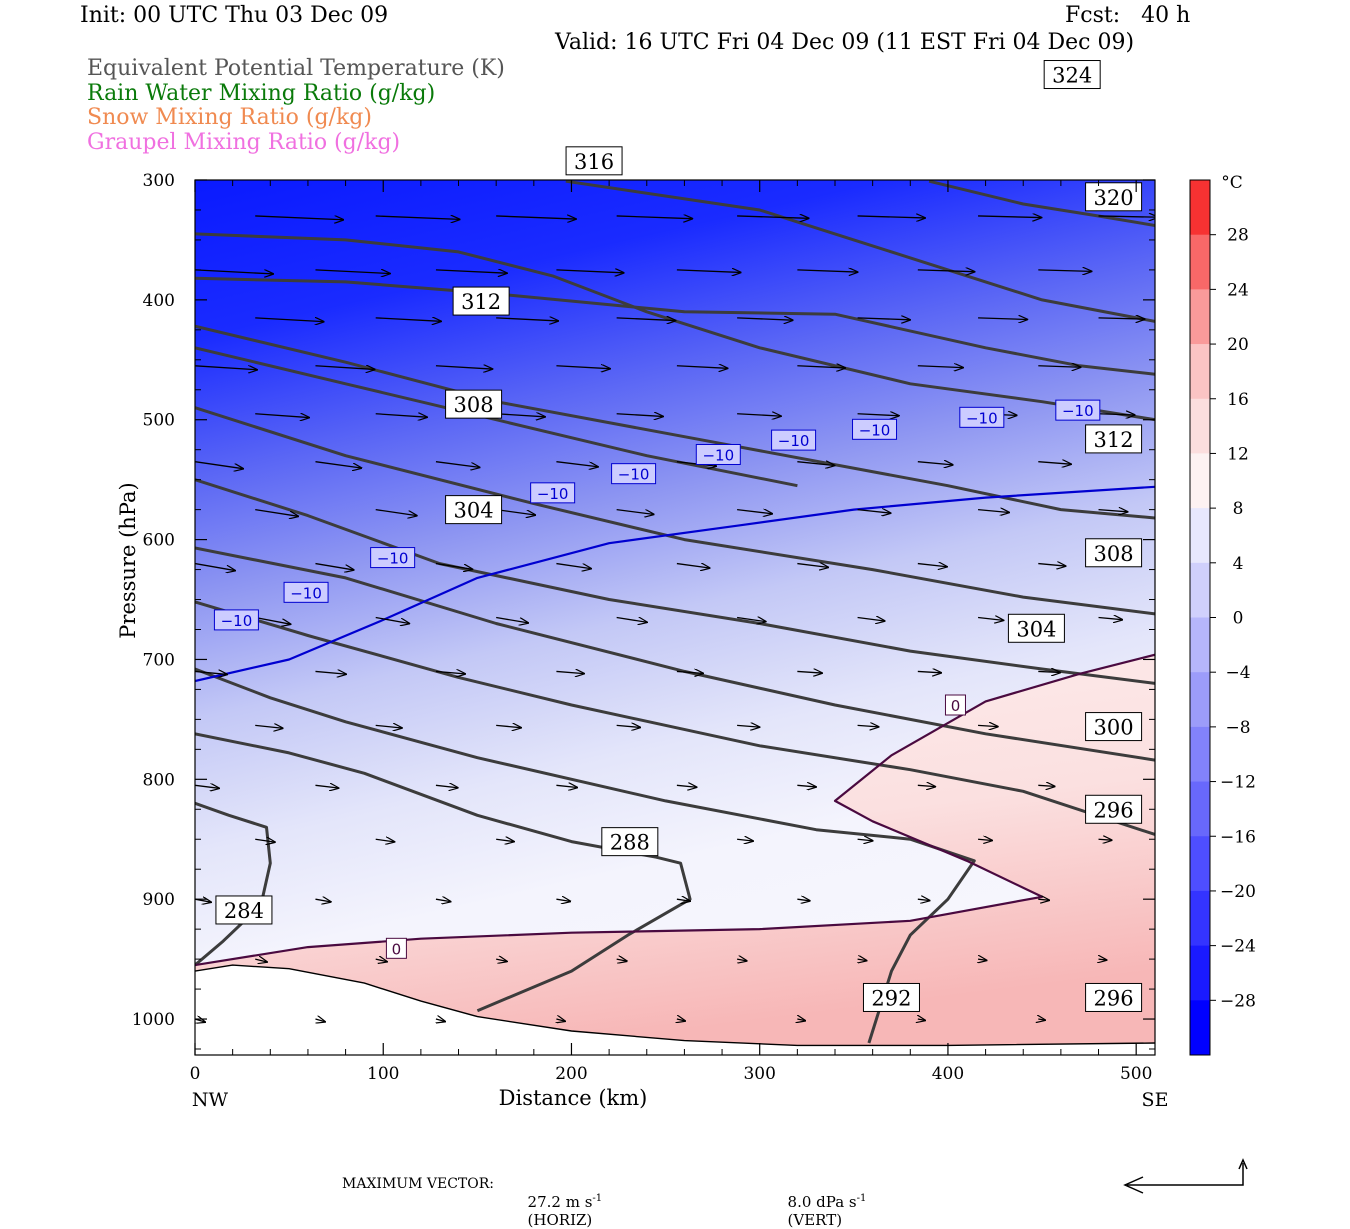 The height and width of the screenshot is (1229, 1350). What do you see at coordinates (1185, 1176) in the screenshot?
I see `reference-vector-icon` at bounding box center [1185, 1176].